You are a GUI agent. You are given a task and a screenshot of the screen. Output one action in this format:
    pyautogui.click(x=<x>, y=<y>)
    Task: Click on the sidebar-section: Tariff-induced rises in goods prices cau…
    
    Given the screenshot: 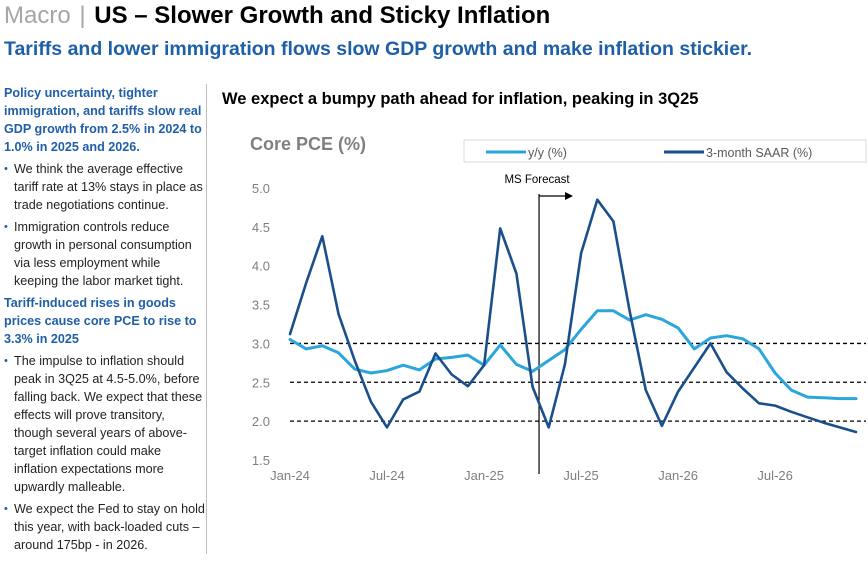 What is the action you would take?
    pyautogui.click(x=103, y=424)
    